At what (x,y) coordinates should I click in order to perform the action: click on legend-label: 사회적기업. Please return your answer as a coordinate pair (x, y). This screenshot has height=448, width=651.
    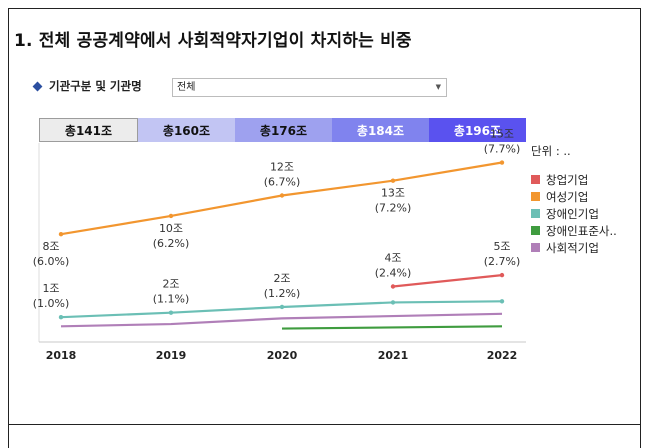
    Looking at the image, I should click on (572, 247).